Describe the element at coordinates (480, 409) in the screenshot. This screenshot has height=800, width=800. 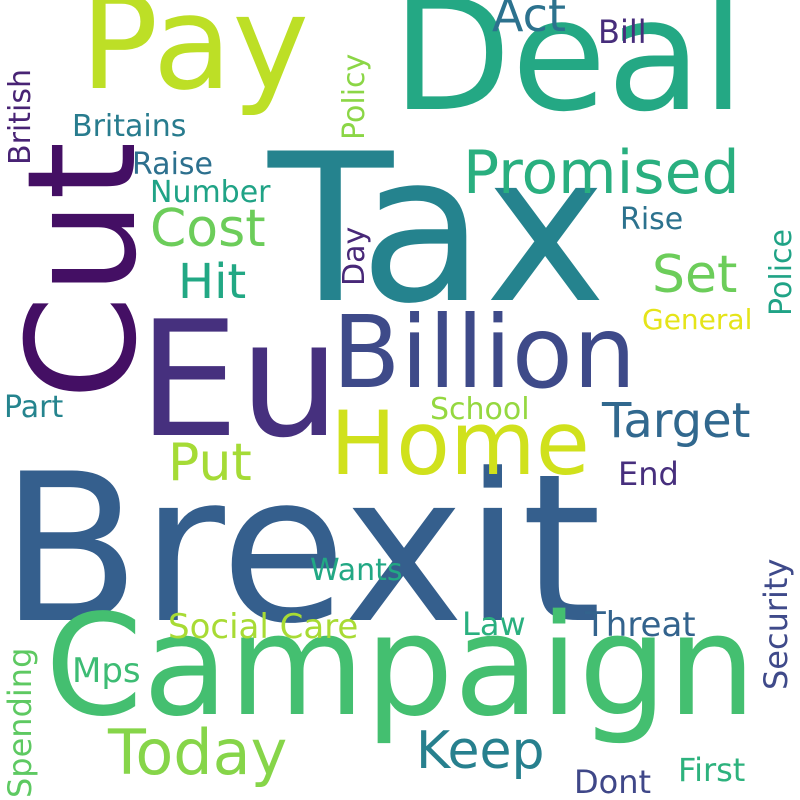
I see `word-school: School` at that location.